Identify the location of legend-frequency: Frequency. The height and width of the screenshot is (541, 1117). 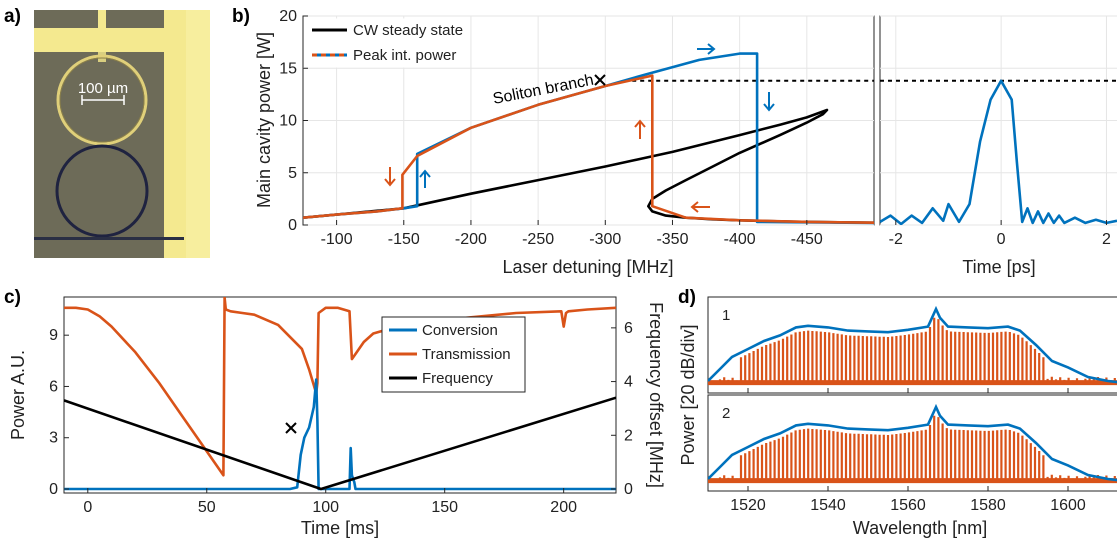
(457, 378).